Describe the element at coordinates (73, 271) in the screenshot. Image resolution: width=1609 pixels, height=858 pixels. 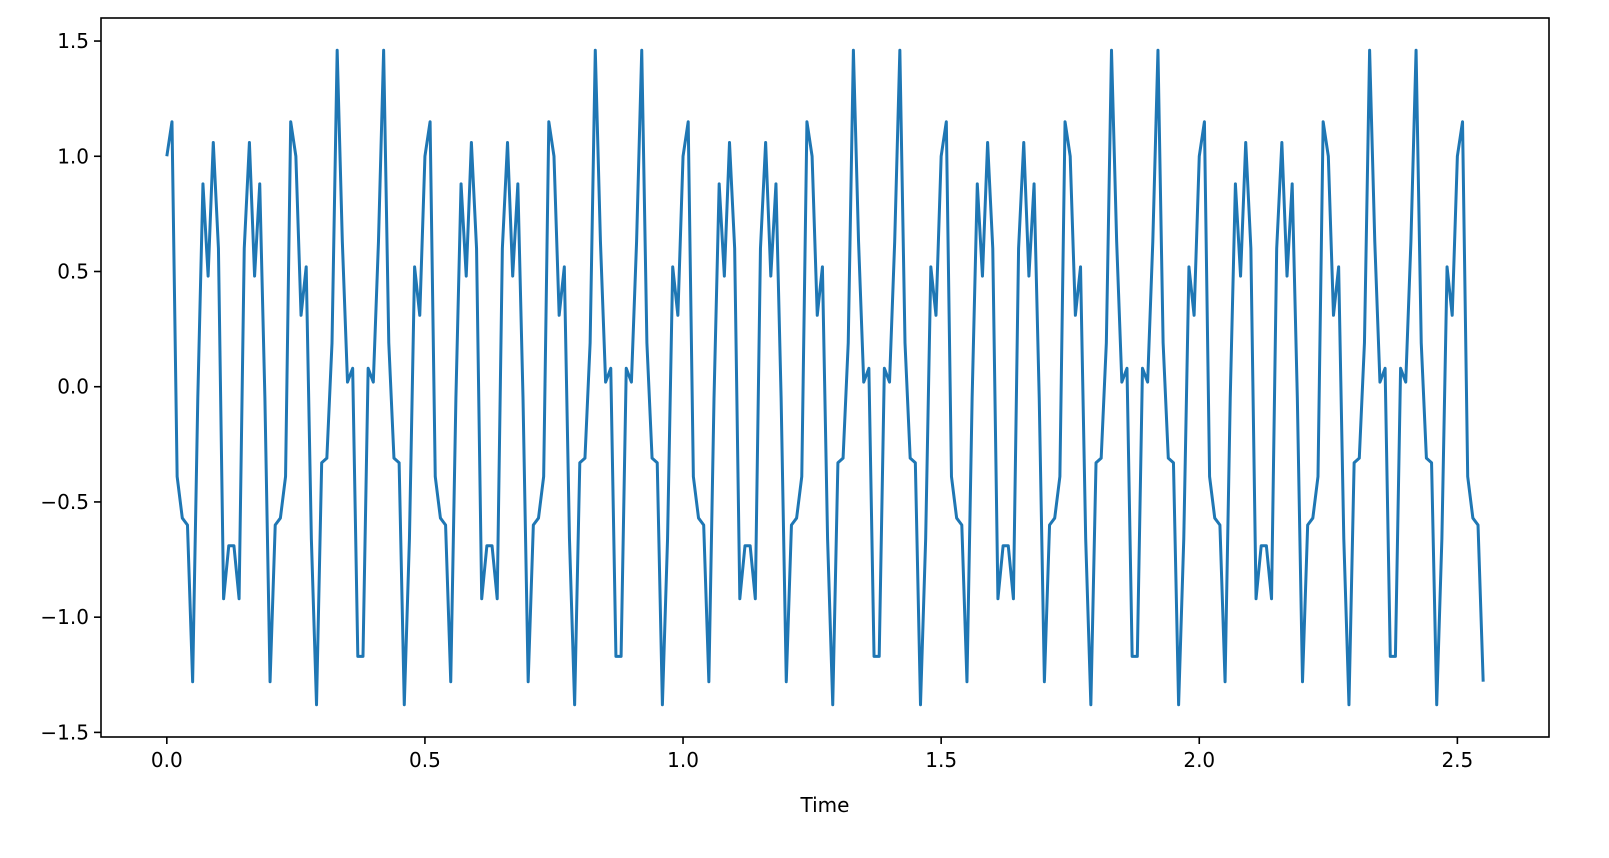
I see `y-tick-label: 0.5` at that location.